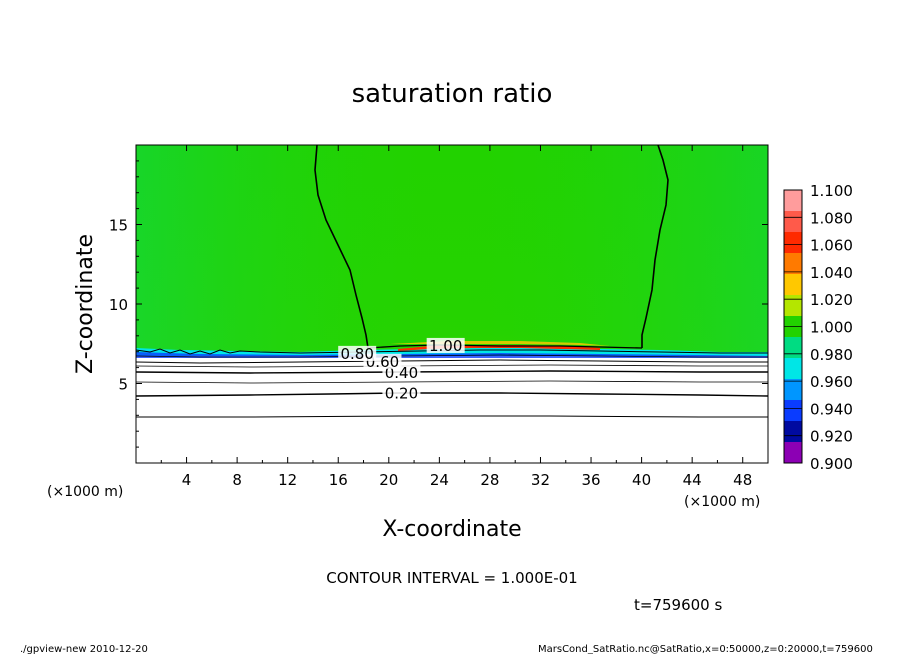 This screenshot has height=654, width=904. What do you see at coordinates (388, 480) in the screenshot?
I see `x-tick-label-4: 20` at bounding box center [388, 480].